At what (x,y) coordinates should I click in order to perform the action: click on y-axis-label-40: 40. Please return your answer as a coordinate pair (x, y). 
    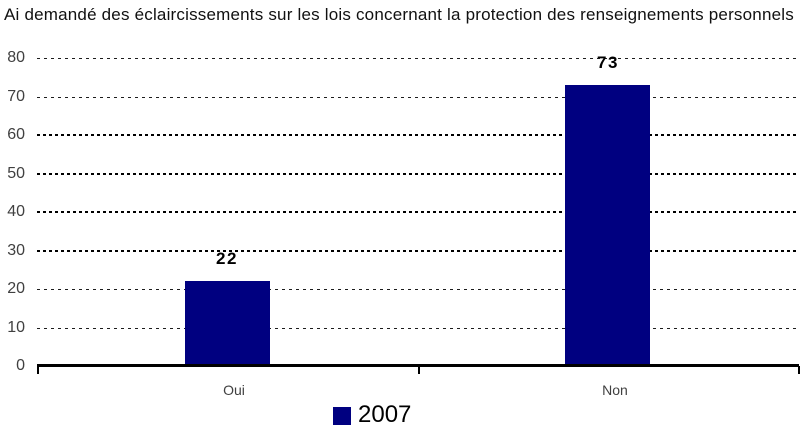
    Looking at the image, I should click on (16, 211).